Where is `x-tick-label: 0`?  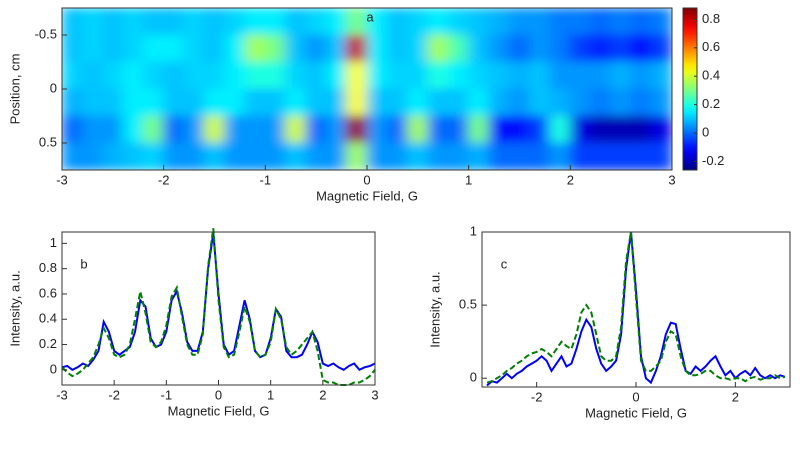
x-tick-label: 0 is located at coordinates (635, 396).